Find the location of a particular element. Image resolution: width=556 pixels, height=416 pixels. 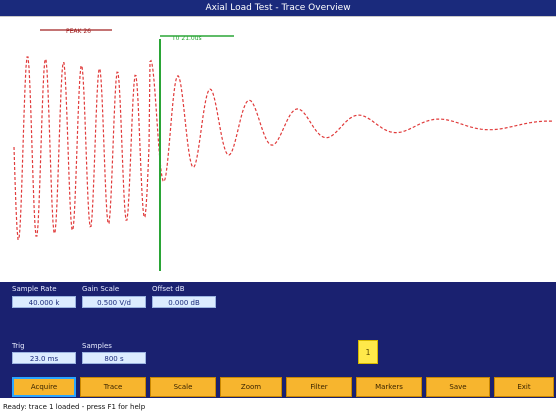

window-title: Axial Load Test - Trace Overview is located at coordinates (278, 8).